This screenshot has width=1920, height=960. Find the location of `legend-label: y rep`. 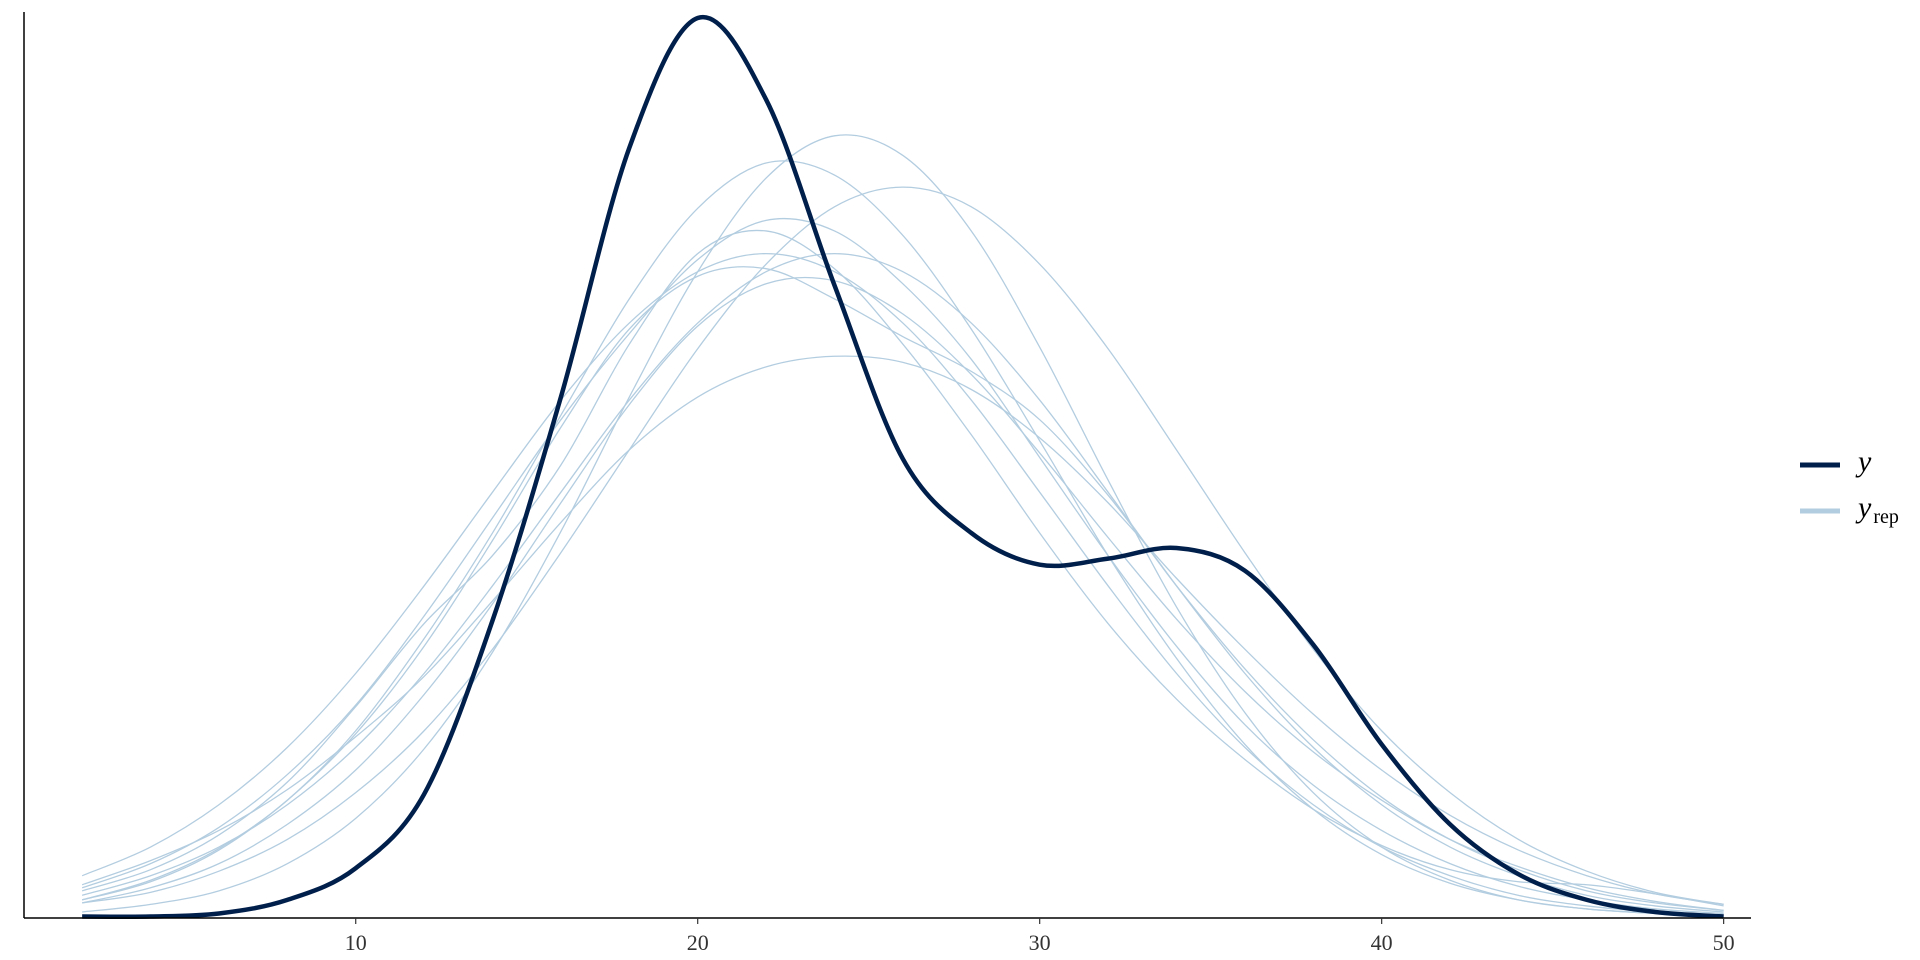

legend-label: y rep is located at coordinates (1877, 509).